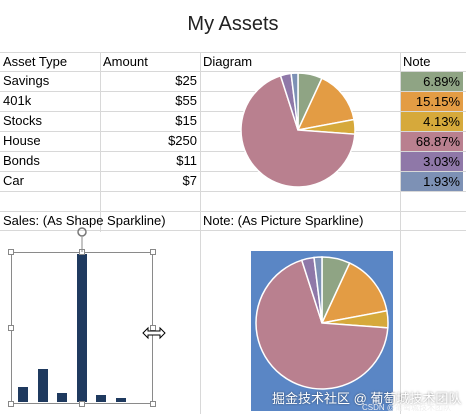 This screenshot has width=466, height=414. What do you see at coordinates (23, 394) in the screenshot?
I see `sparkline-bar-savings` at bounding box center [23, 394].